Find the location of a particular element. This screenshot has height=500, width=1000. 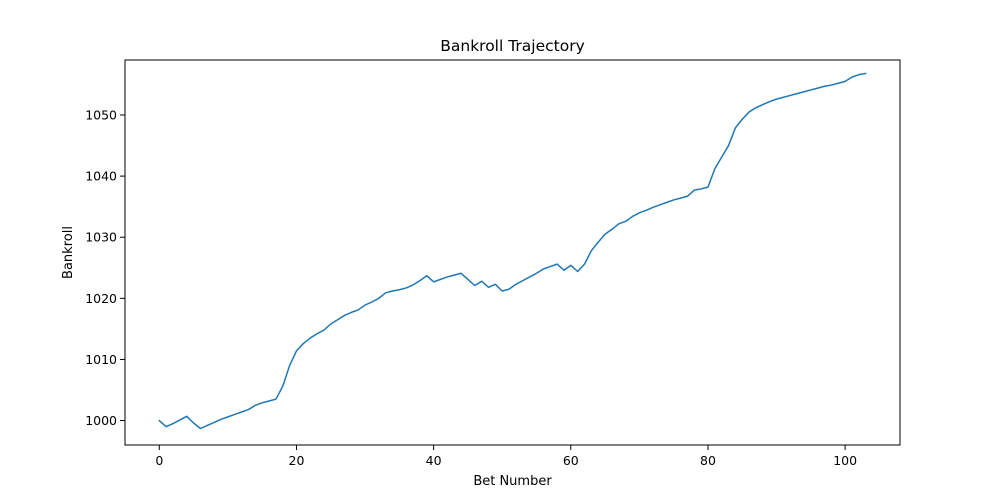

x-tick-label: 20 is located at coordinates (297, 460).